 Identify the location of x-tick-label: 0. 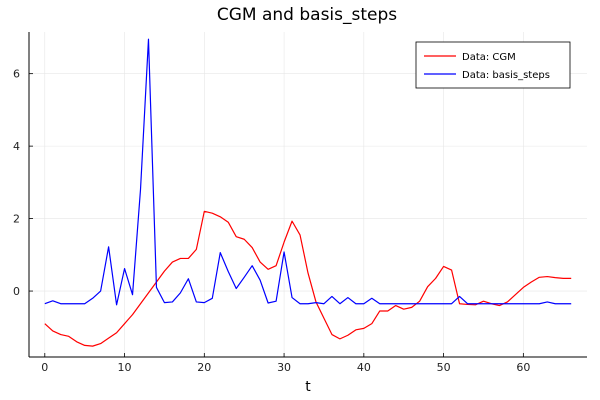
(44, 367).